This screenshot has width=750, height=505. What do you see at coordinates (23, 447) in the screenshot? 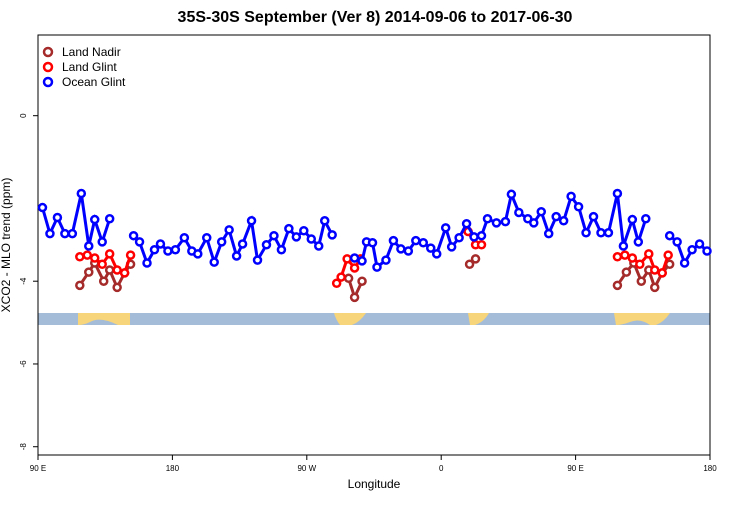
I see `y-tick-label: -8` at bounding box center [23, 447].